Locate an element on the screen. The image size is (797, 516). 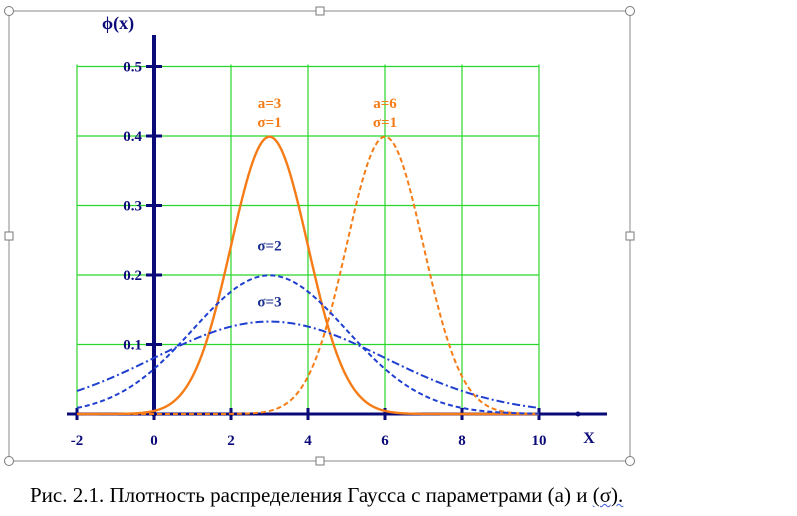
x-axis-label: X is located at coordinates (589, 438).